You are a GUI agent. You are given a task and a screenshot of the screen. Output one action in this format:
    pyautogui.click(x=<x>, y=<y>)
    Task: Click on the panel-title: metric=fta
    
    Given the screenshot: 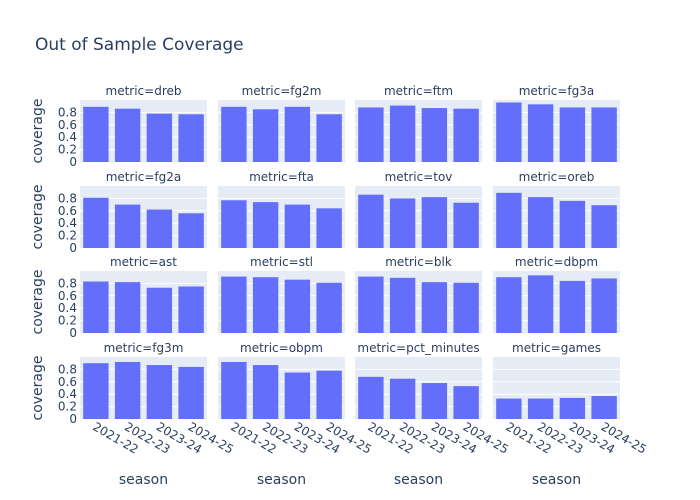 What is the action you would take?
    pyautogui.click(x=281, y=177)
    